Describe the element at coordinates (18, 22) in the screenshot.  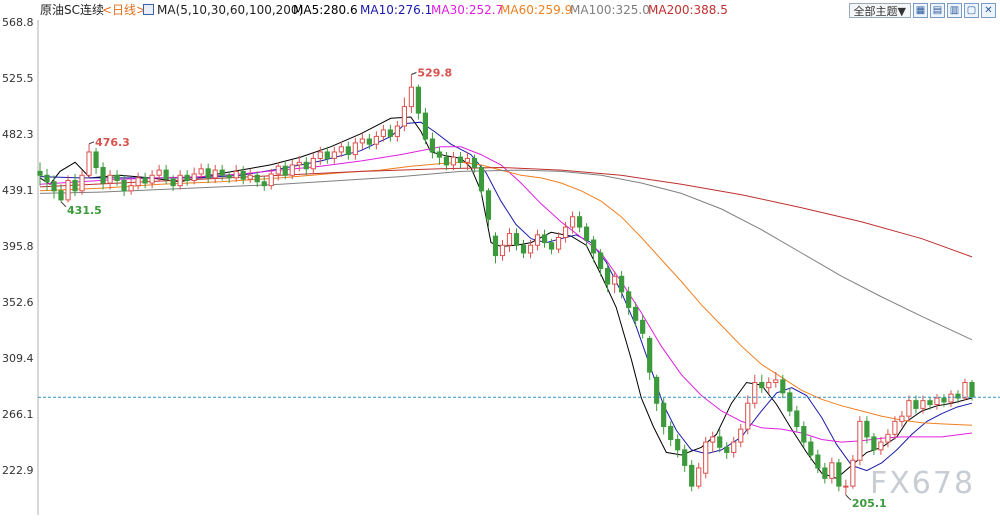
I see `y-tick-label: 568.8` at that location.